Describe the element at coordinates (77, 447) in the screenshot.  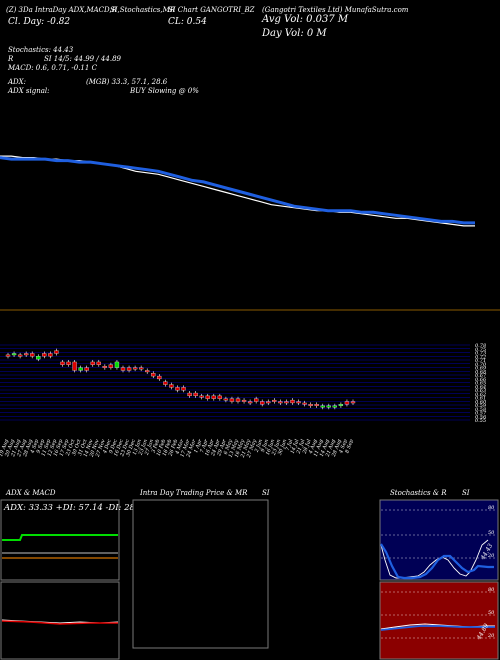
I see `date-tick-label: 30 Oct` at that location.